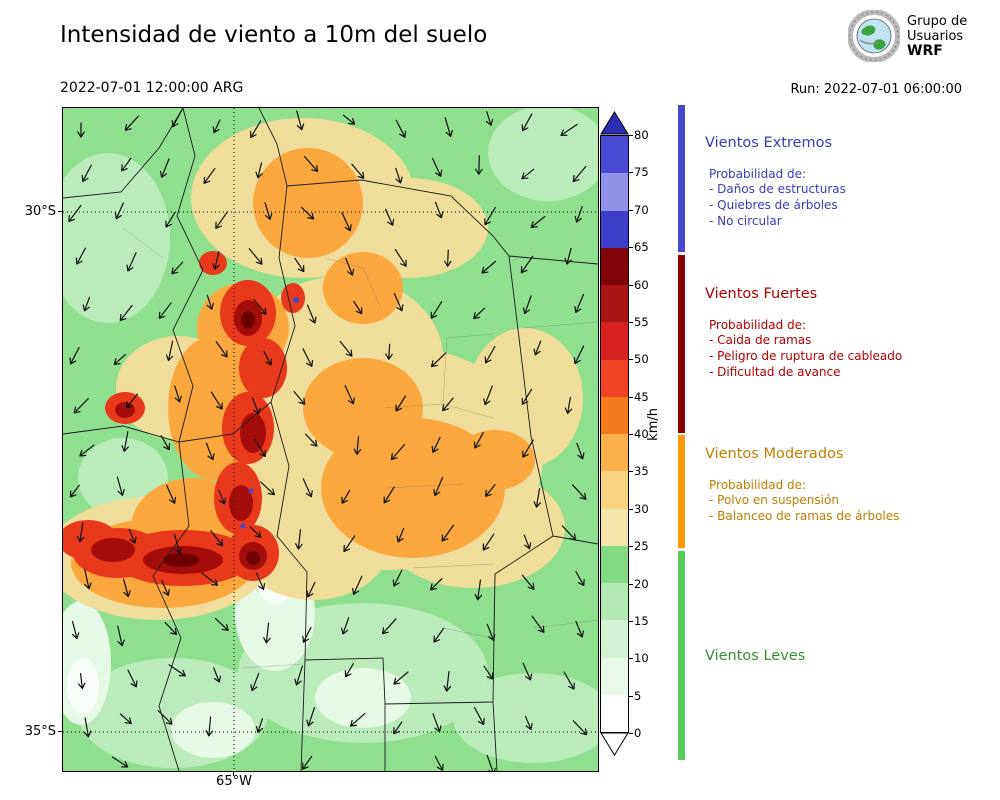  What do you see at coordinates (755, 656) in the screenshot?
I see `legend-title-leves: Vientos Leves` at bounding box center [755, 656].